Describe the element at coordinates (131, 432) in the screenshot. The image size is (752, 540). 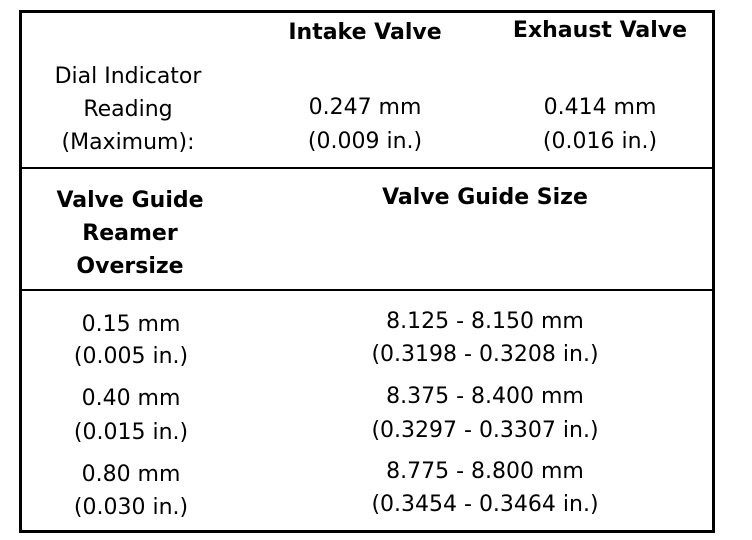
I see `cell: (0.015 in.)` at that location.